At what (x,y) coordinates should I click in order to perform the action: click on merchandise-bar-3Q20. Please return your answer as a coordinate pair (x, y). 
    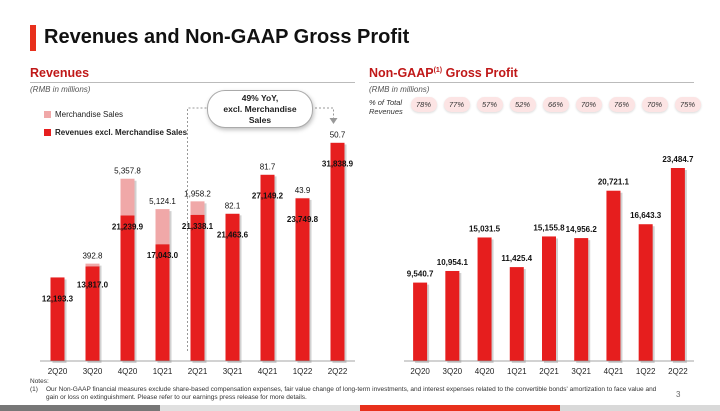
    Looking at the image, I should click on (92, 265).